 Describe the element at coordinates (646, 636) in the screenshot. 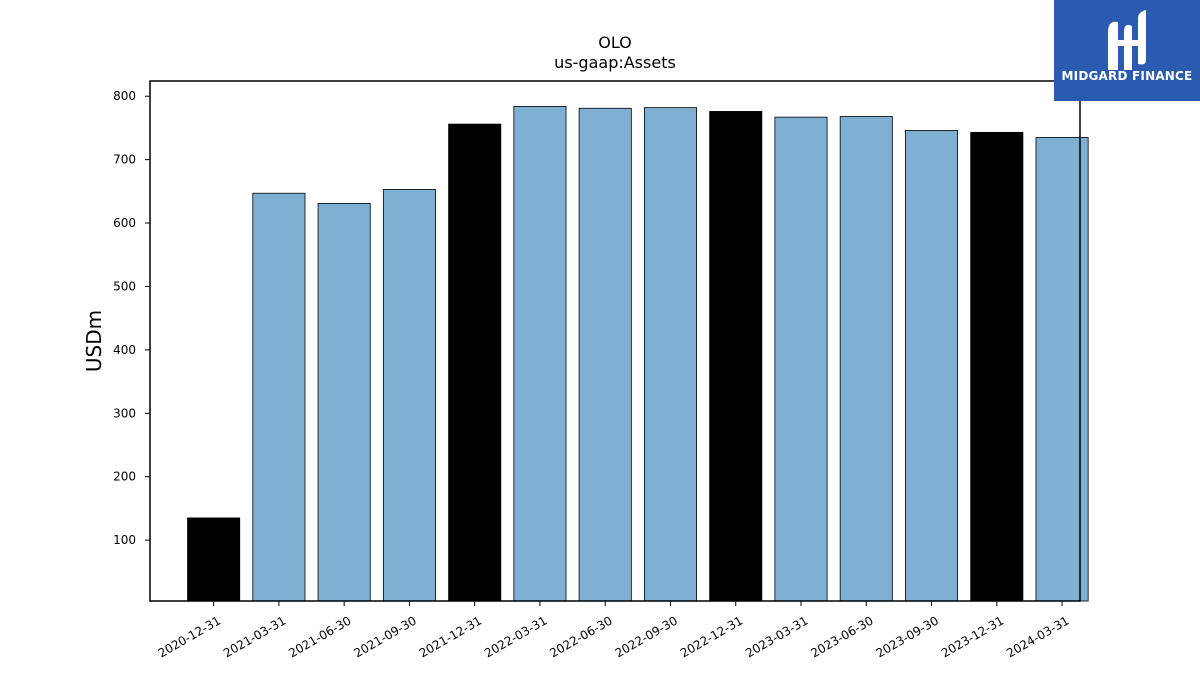

I see `x-tick-label: 2022-09-30` at that location.